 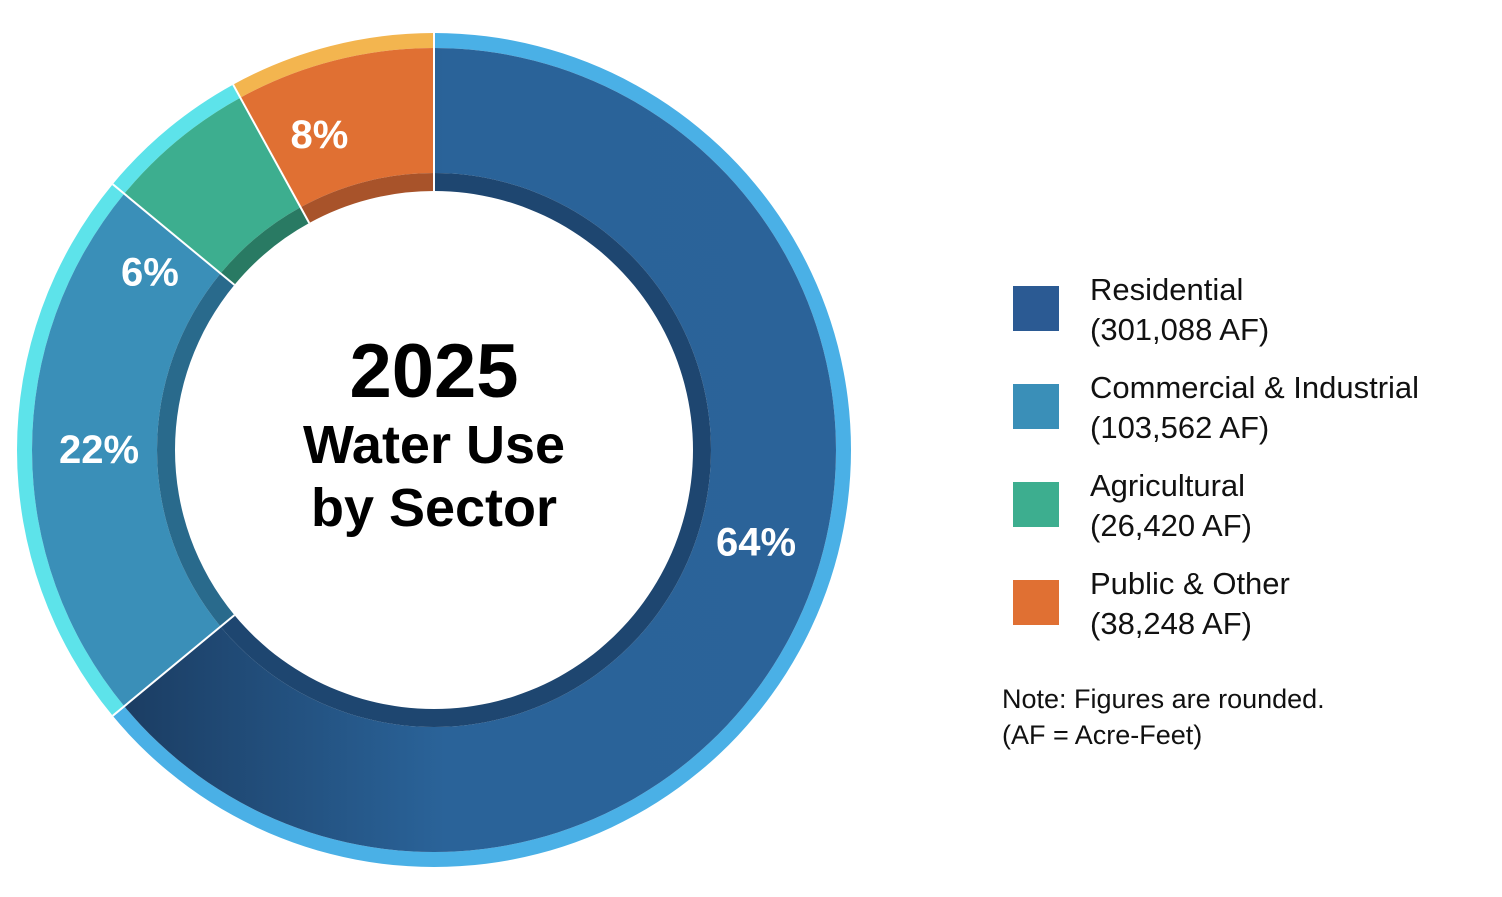 What do you see at coordinates (1171, 623) in the screenshot?
I see `legend-value: (38,248 AF)` at bounding box center [1171, 623].